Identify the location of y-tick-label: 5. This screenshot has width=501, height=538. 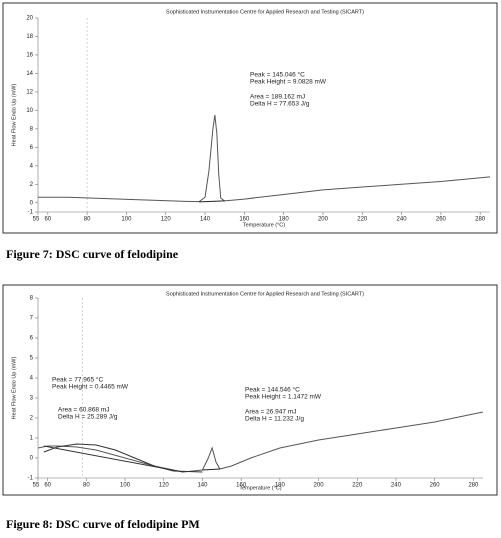
(32, 359).